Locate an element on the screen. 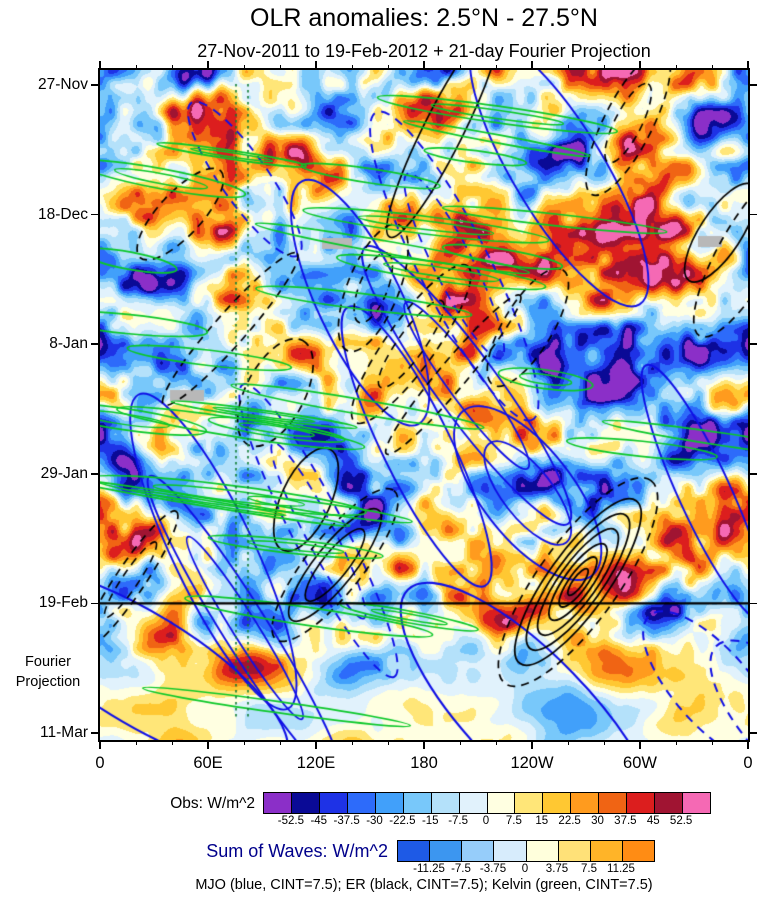 This screenshot has width=772, height=899. colorbar-tick-label: 15 is located at coordinates (542, 821).